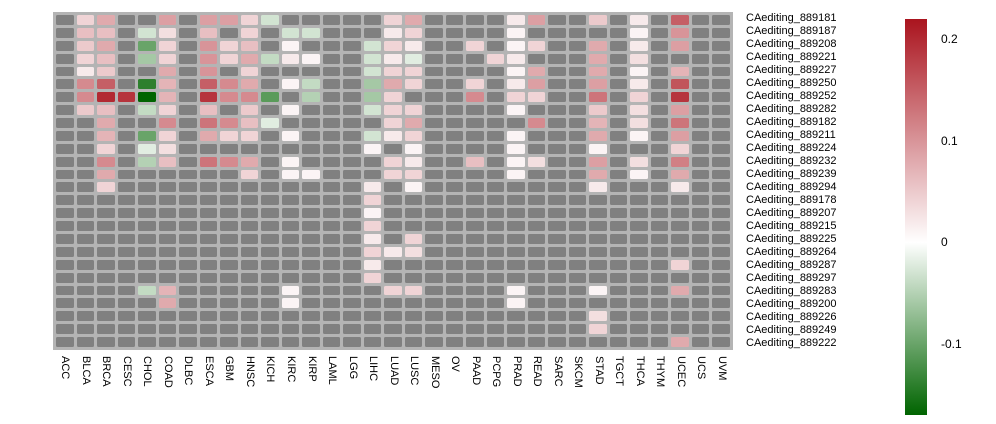  Describe the element at coordinates (455, 364) in the screenshot. I see `column-label: OV` at that location.